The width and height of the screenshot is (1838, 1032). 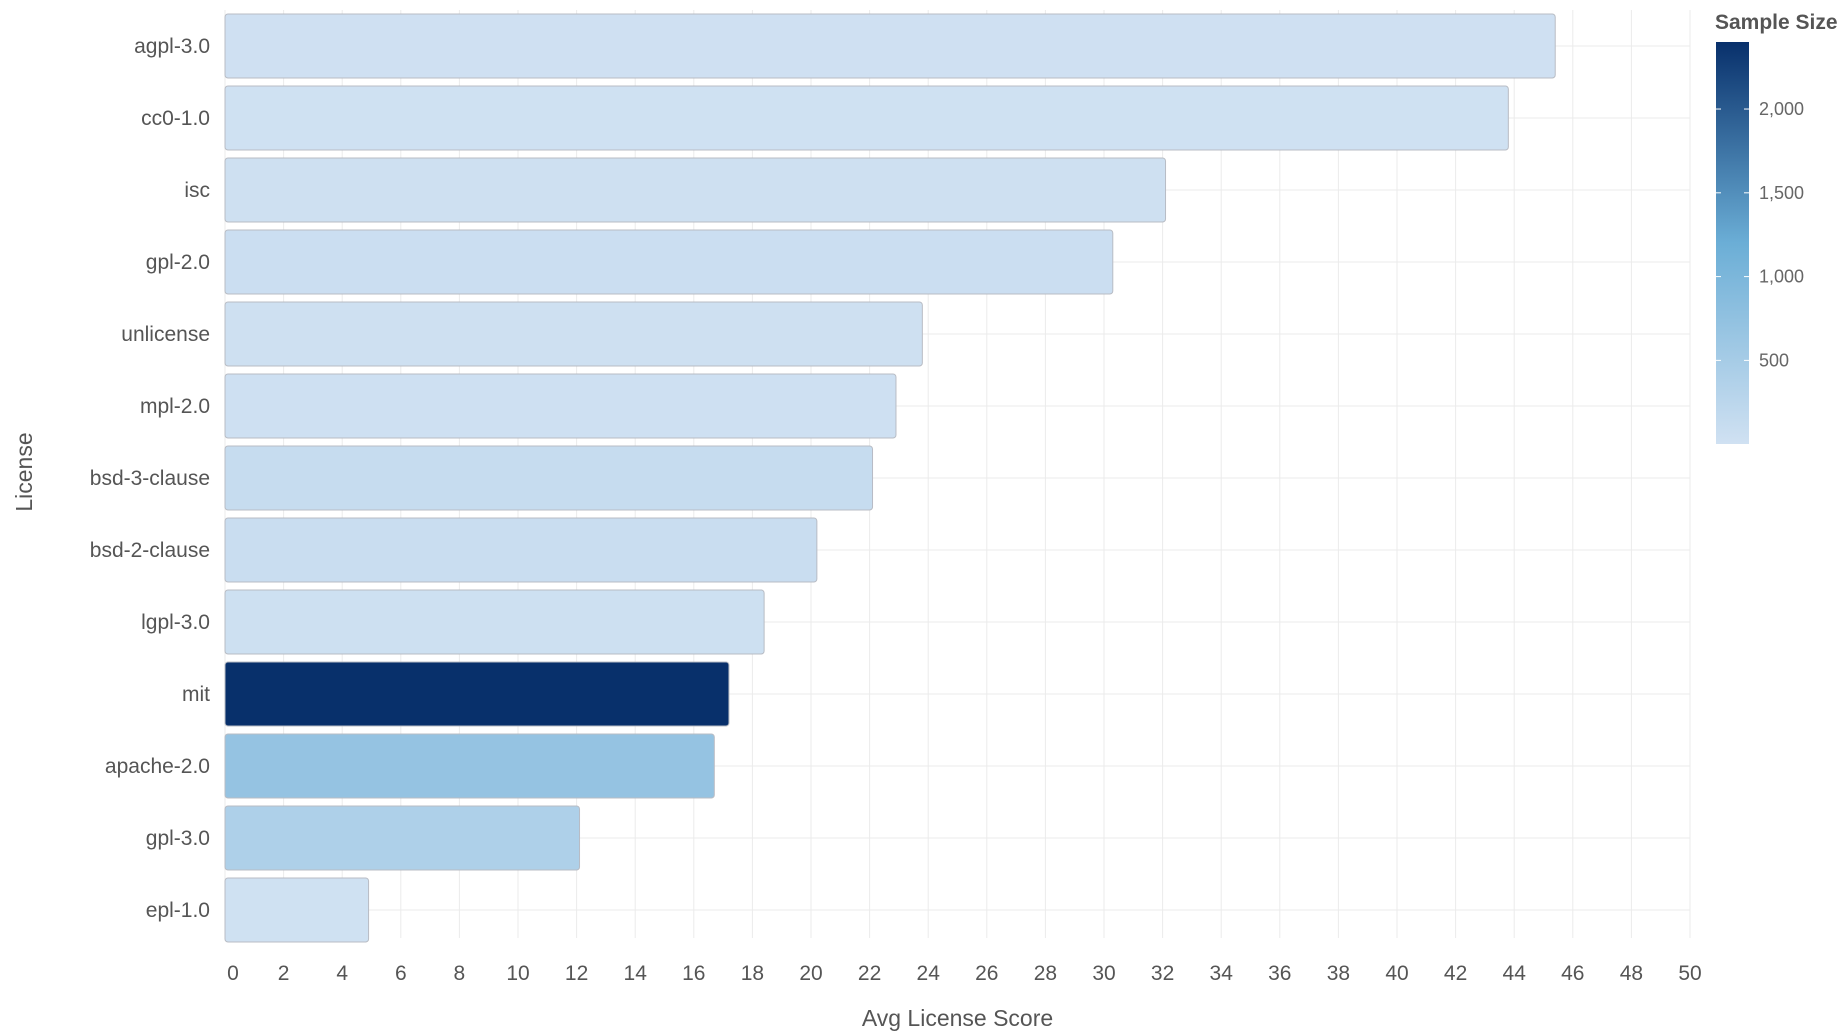 What do you see at coordinates (1162, 973) in the screenshot?
I see `x-tick-label: 32` at bounding box center [1162, 973].